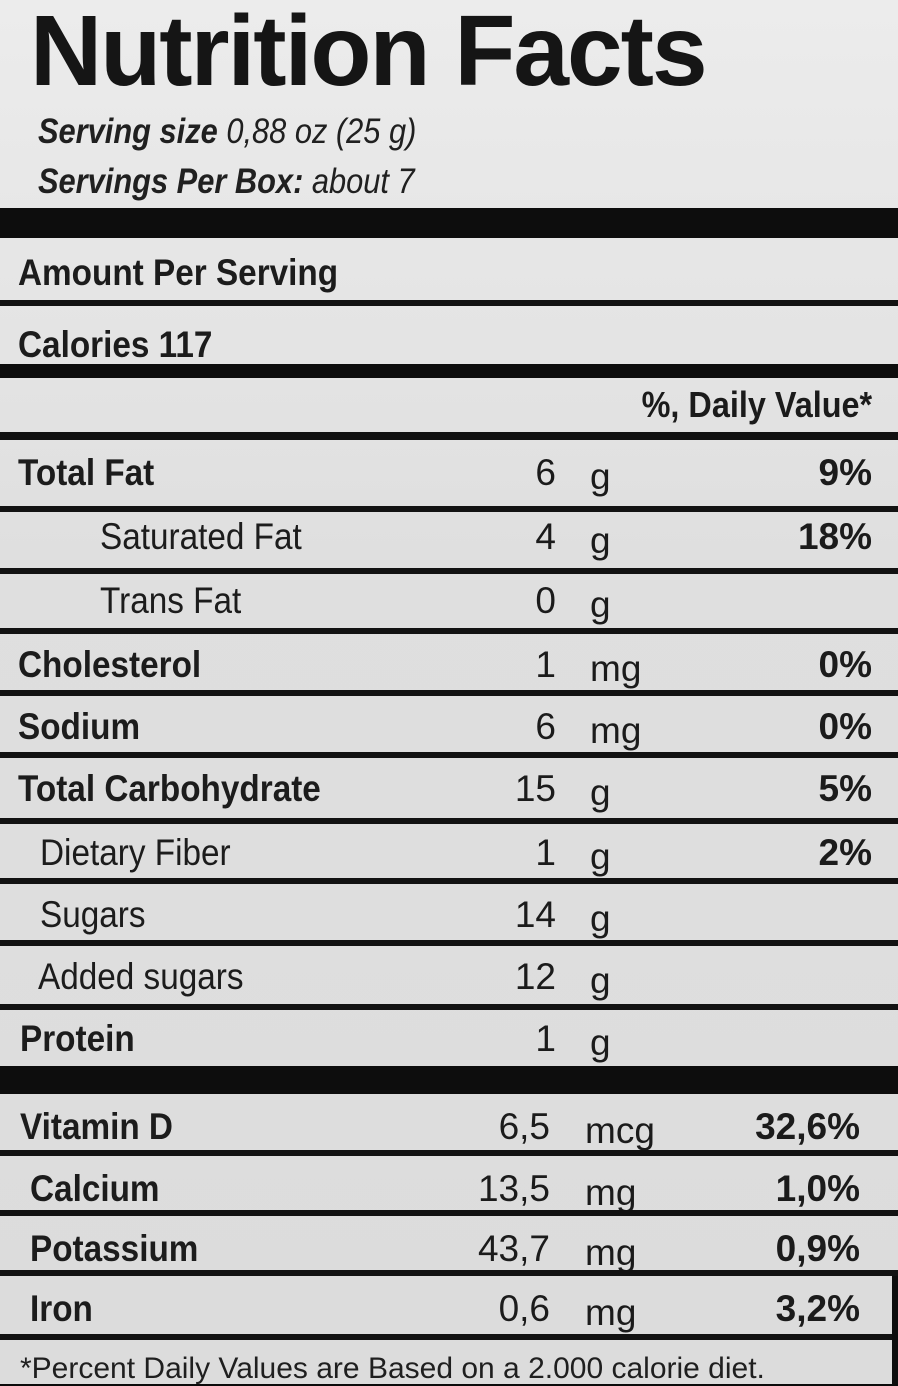  I want to click on nutrient-name: Total Fat, so click(86, 472).